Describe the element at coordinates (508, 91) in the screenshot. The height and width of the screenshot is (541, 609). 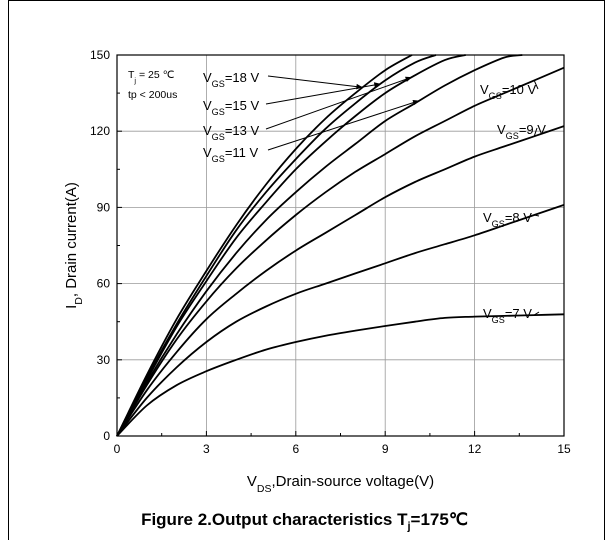
I see `curve-label-vgs-4: VGS=10 V` at that location.